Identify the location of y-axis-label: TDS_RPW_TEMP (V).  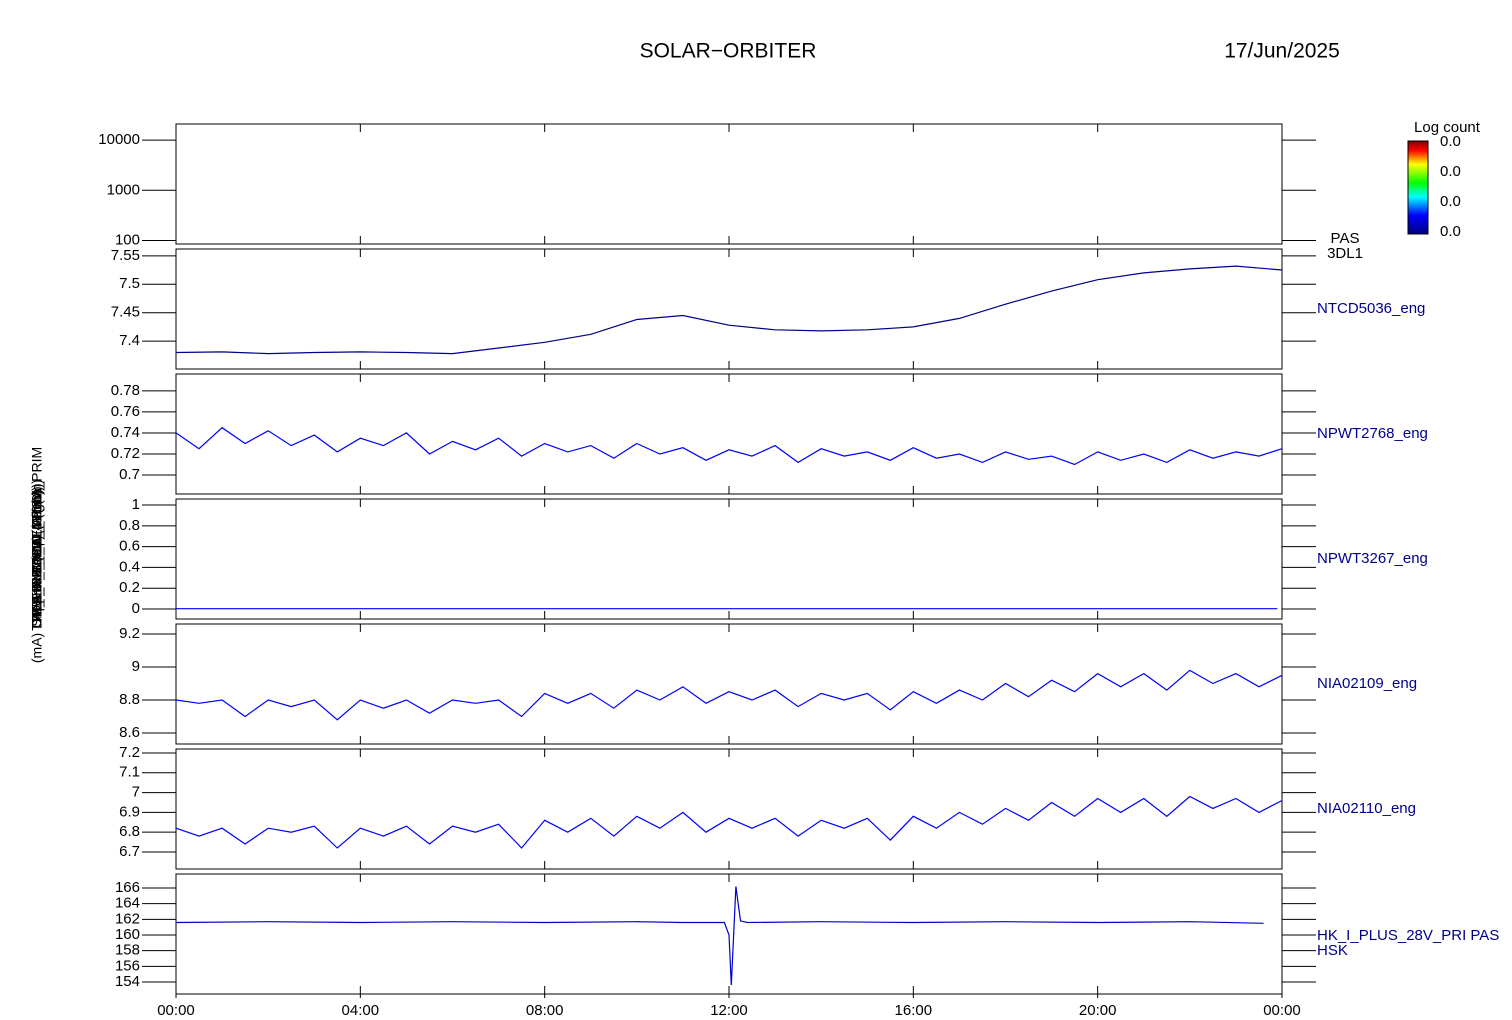
(37, 554).